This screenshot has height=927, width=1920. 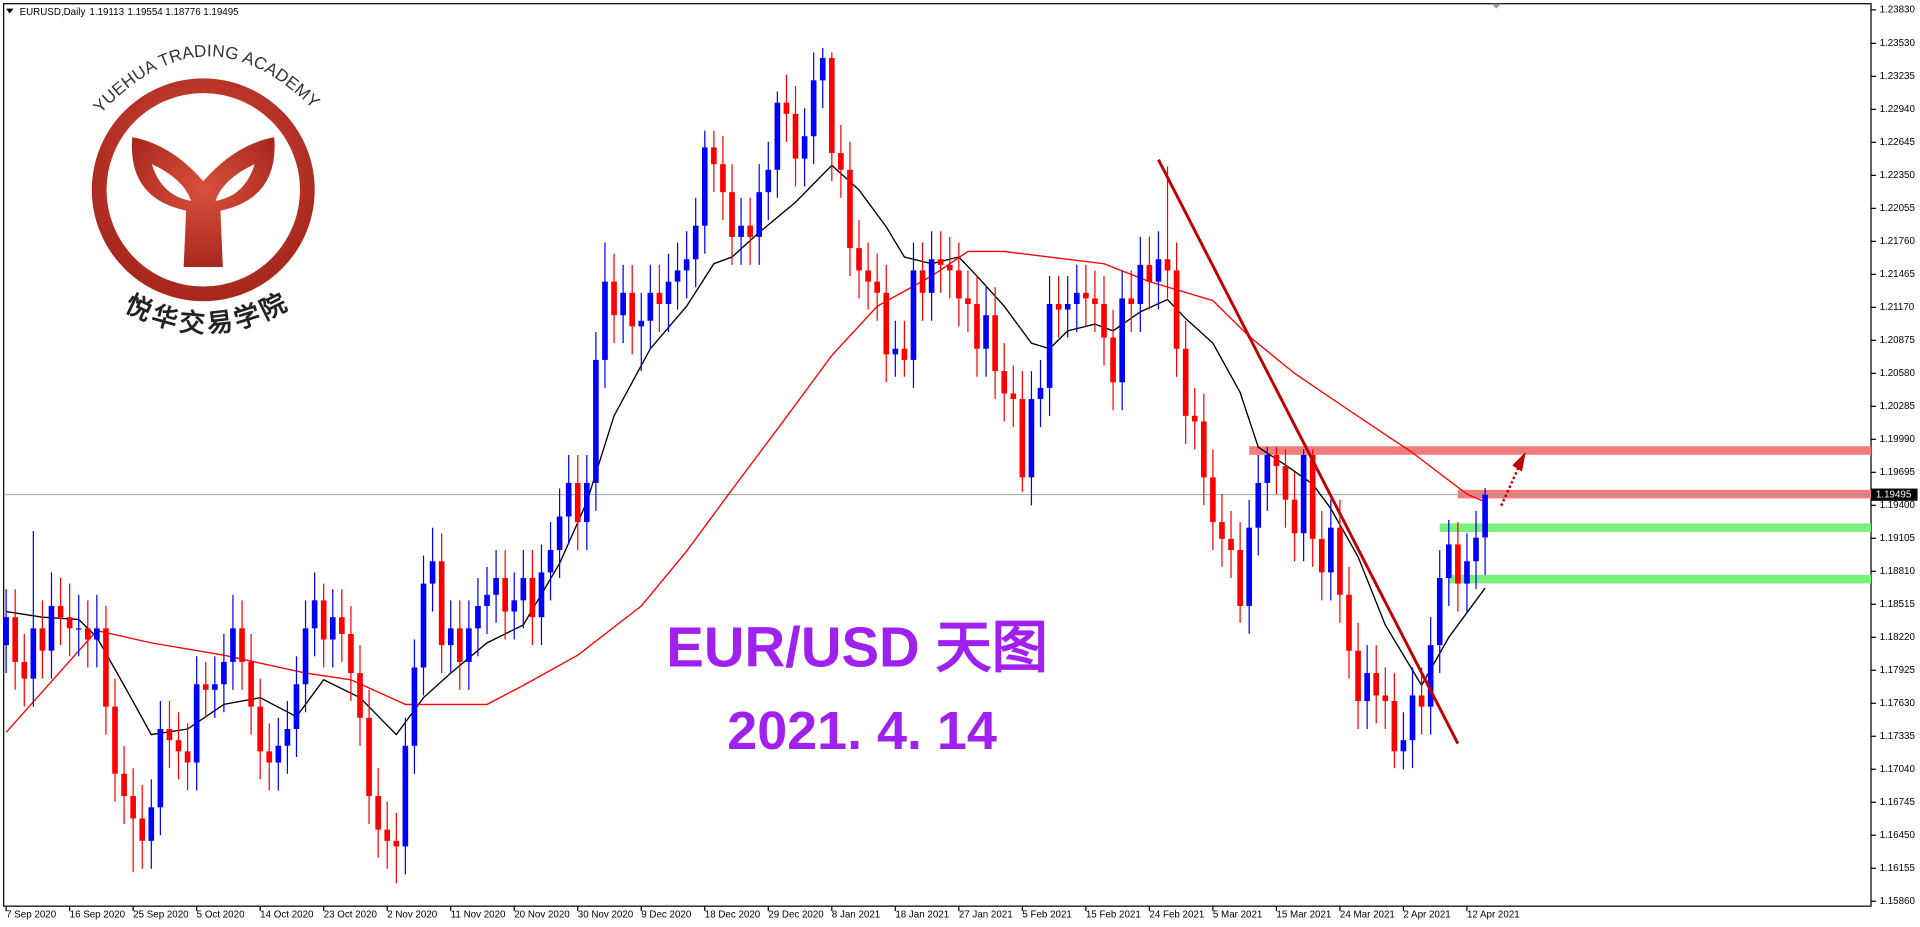 I want to click on arrow-shaft, so click(x=1510, y=487).